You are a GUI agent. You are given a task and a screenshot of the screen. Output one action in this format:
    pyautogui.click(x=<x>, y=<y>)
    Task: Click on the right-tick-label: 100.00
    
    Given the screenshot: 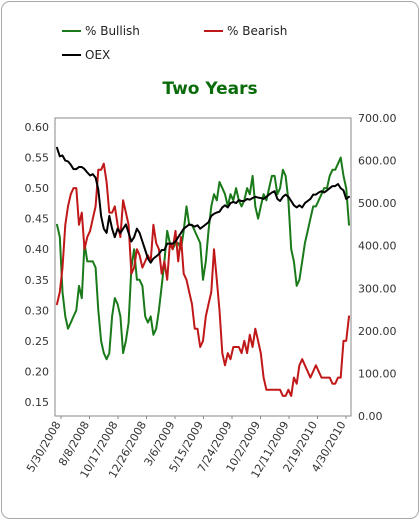 What is the action you would take?
    pyautogui.click(x=377, y=373)
    